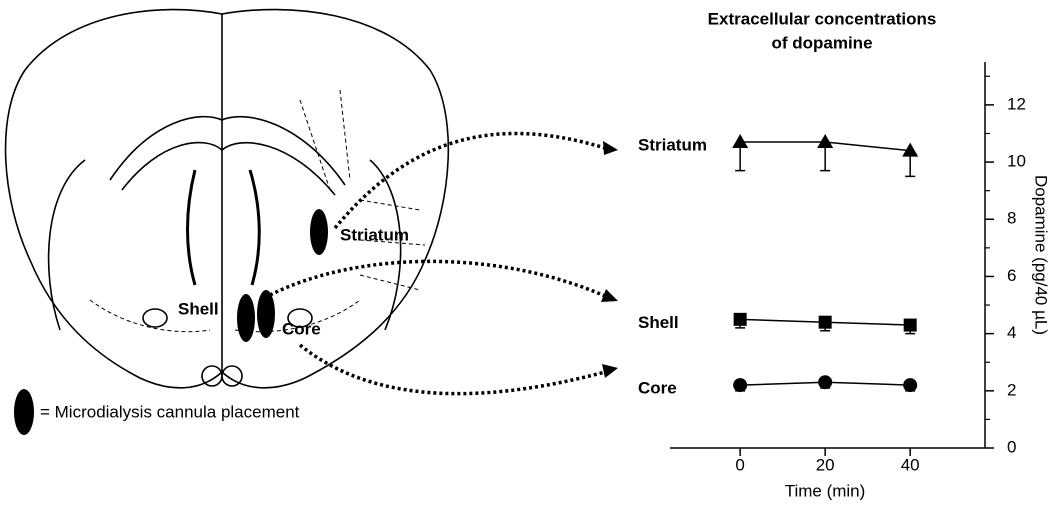  What do you see at coordinates (609, 259) in the screenshot?
I see `arrowheads` at bounding box center [609, 259].